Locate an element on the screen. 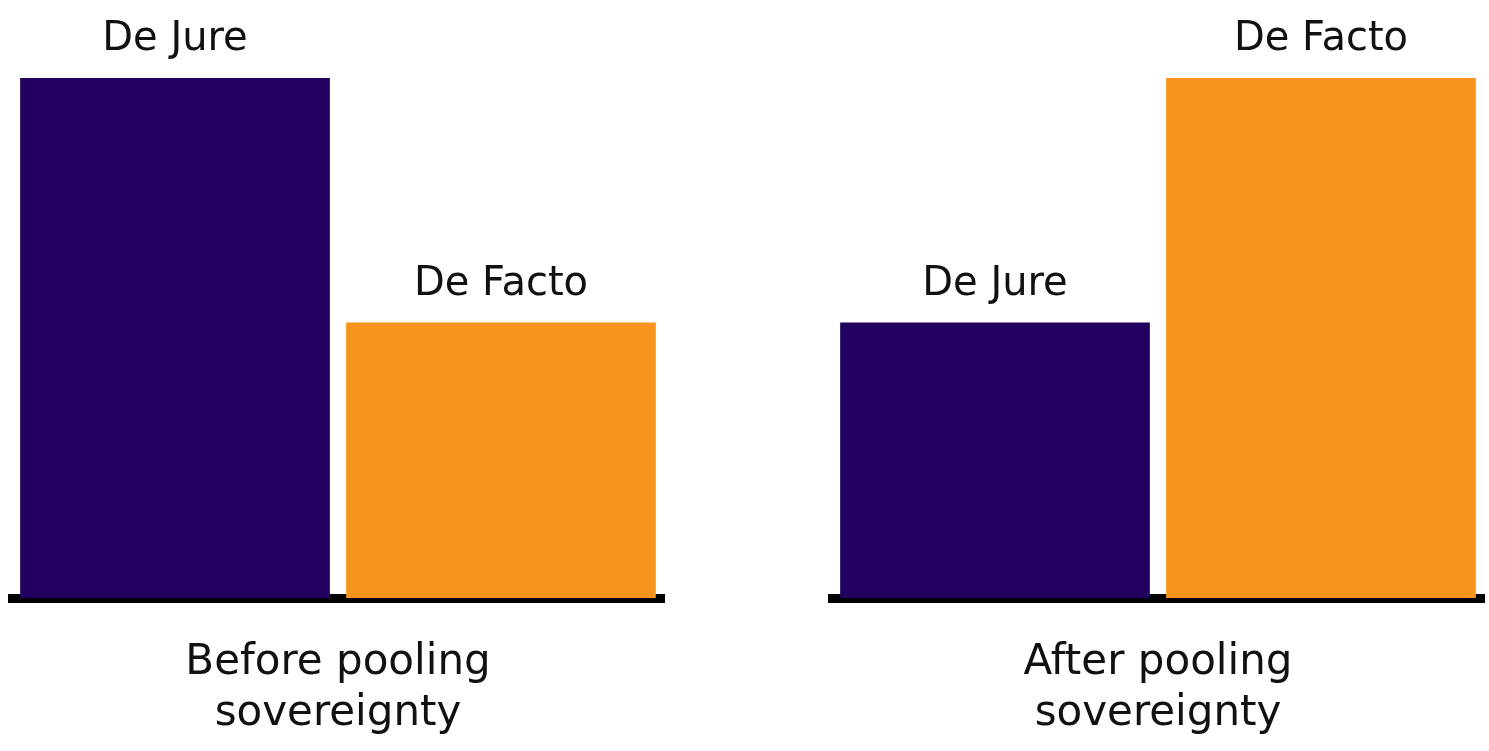  x-axis-title: Before pooling sovereignty is located at coordinates (338, 685).